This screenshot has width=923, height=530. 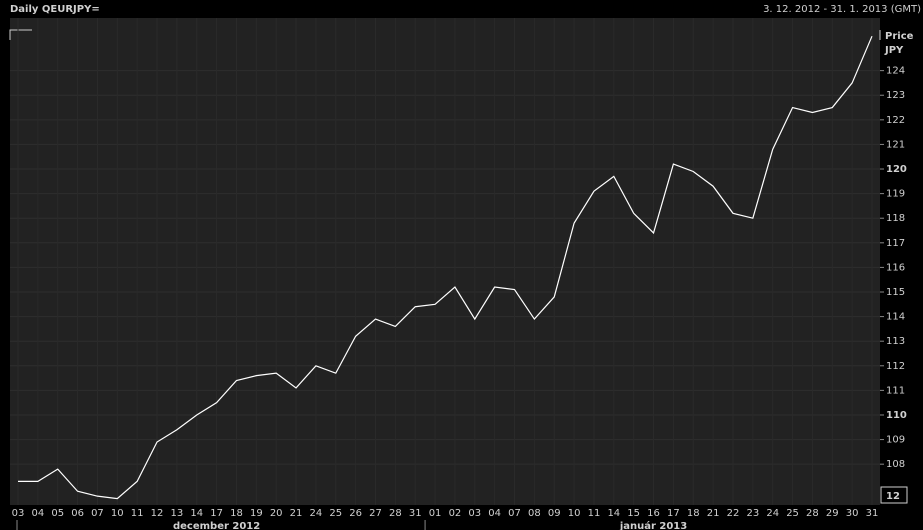 What do you see at coordinates (895, 366) in the screenshot?
I see `y-tick-label: 112` at bounding box center [895, 366].